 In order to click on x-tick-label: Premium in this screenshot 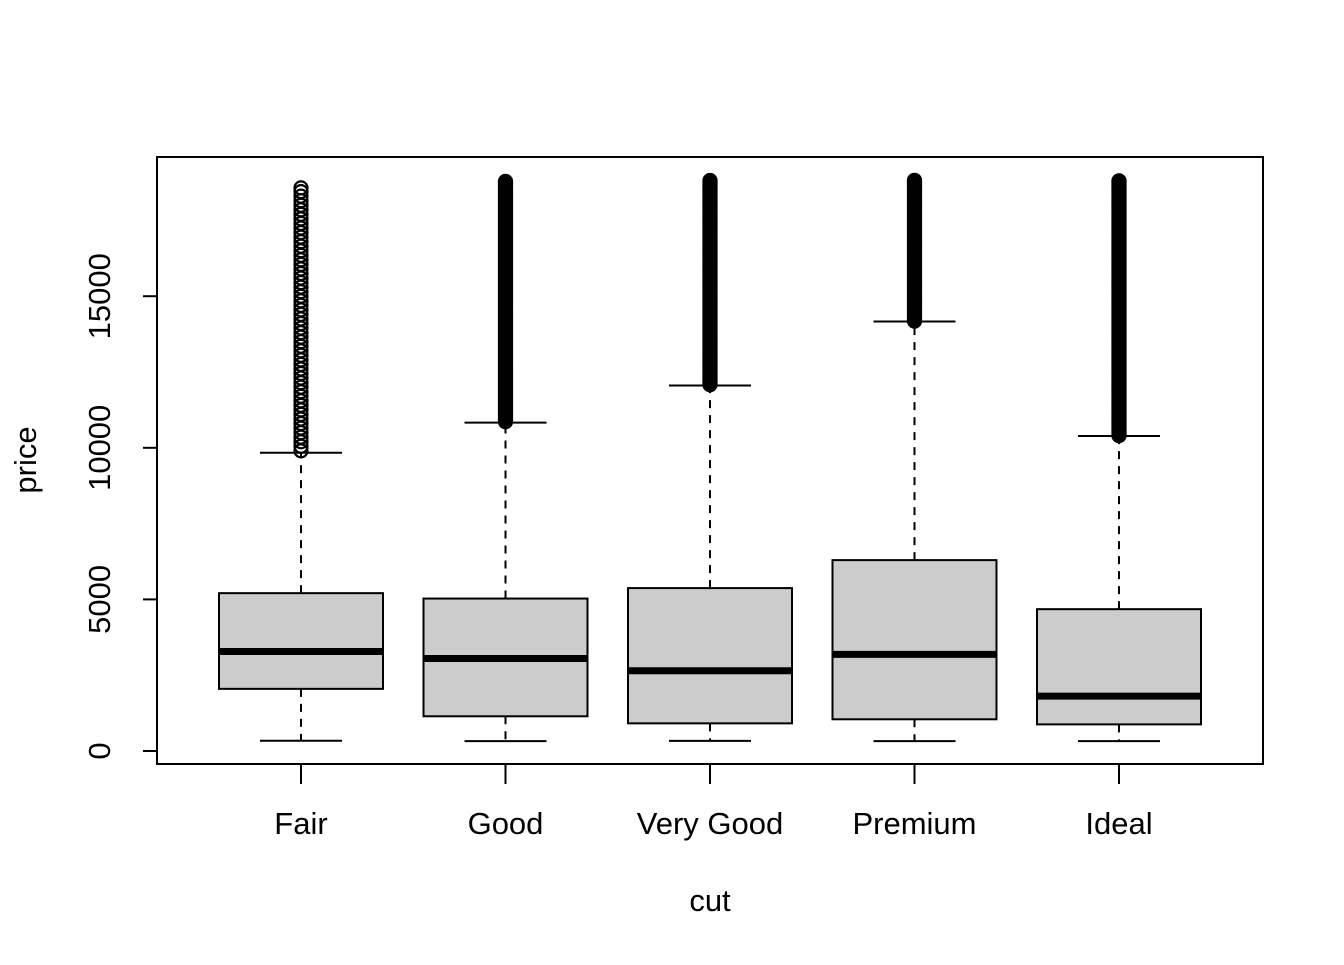, I will do `click(914, 823)`.